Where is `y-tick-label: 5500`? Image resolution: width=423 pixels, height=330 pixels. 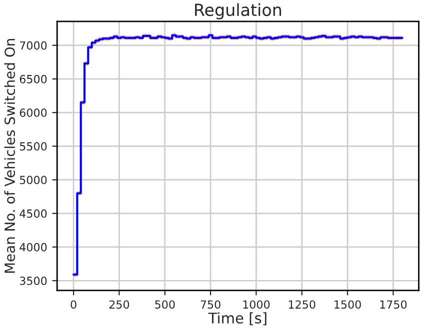 y-tick-label: 5500 is located at coordinates (33, 146).